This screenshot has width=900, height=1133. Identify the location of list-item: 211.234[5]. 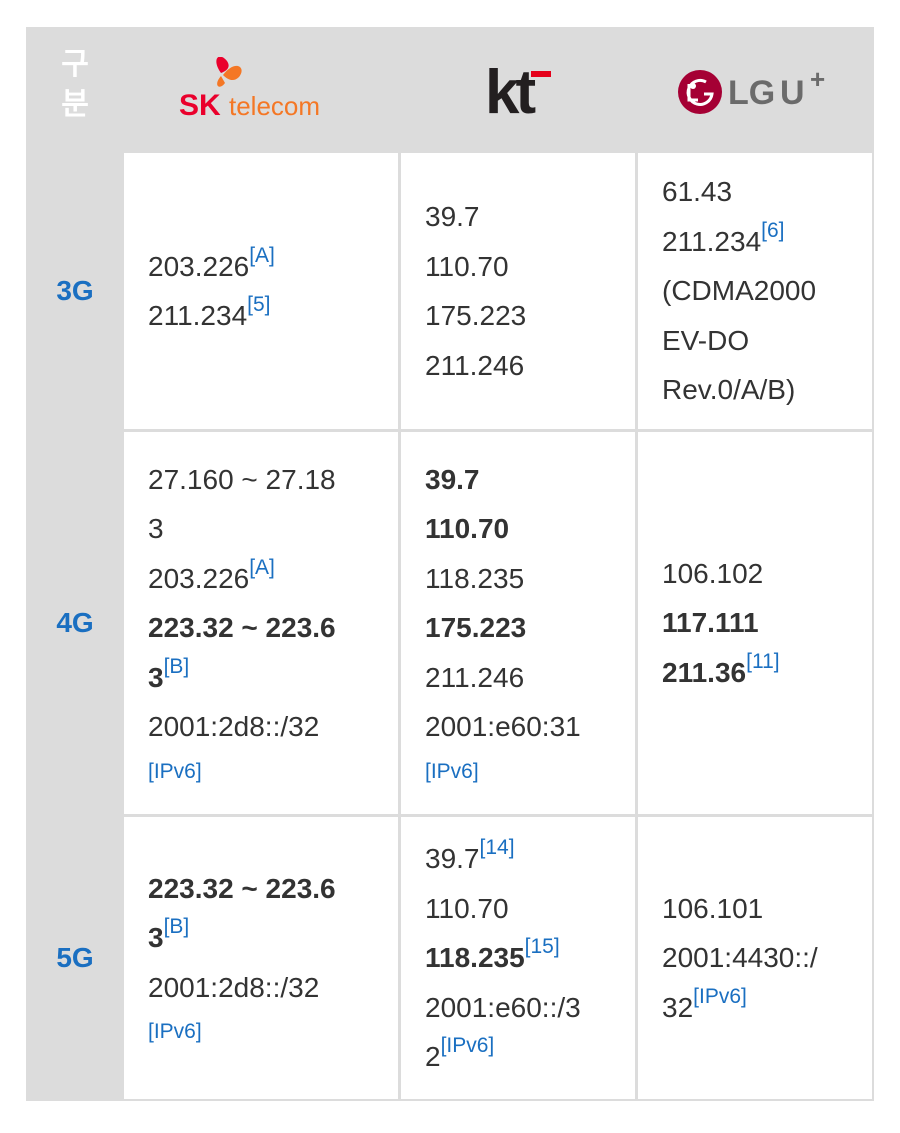
(209, 312).